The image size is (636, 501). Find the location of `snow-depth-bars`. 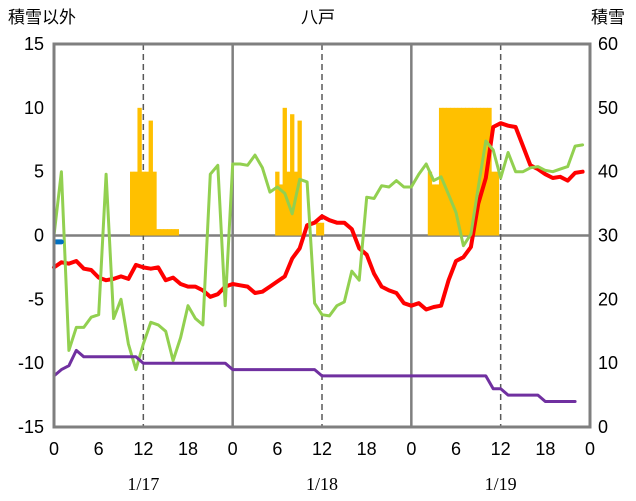

snow-depth-bars is located at coordinates (315, 171).